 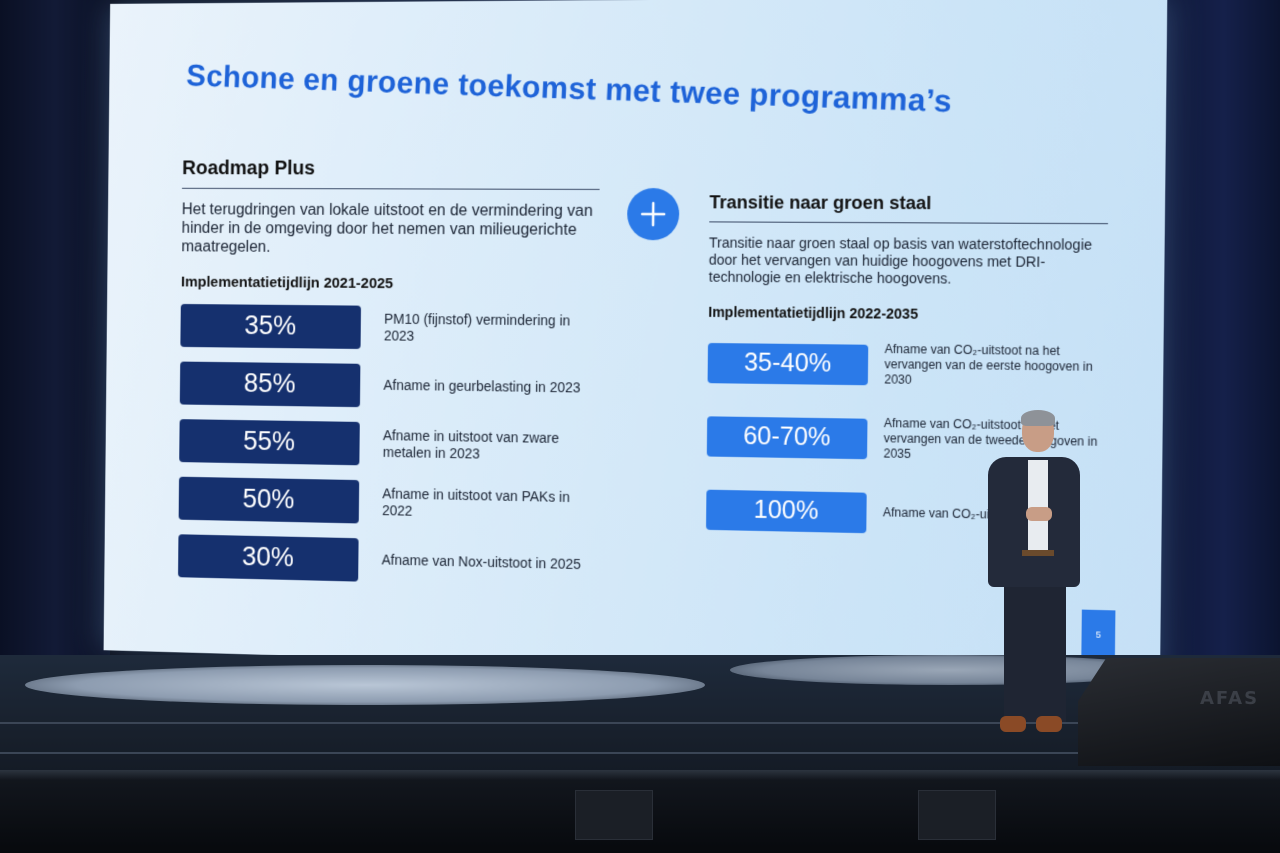 I want to click on monitor-brand-label: AFAS, so click(x=1230, y=698).